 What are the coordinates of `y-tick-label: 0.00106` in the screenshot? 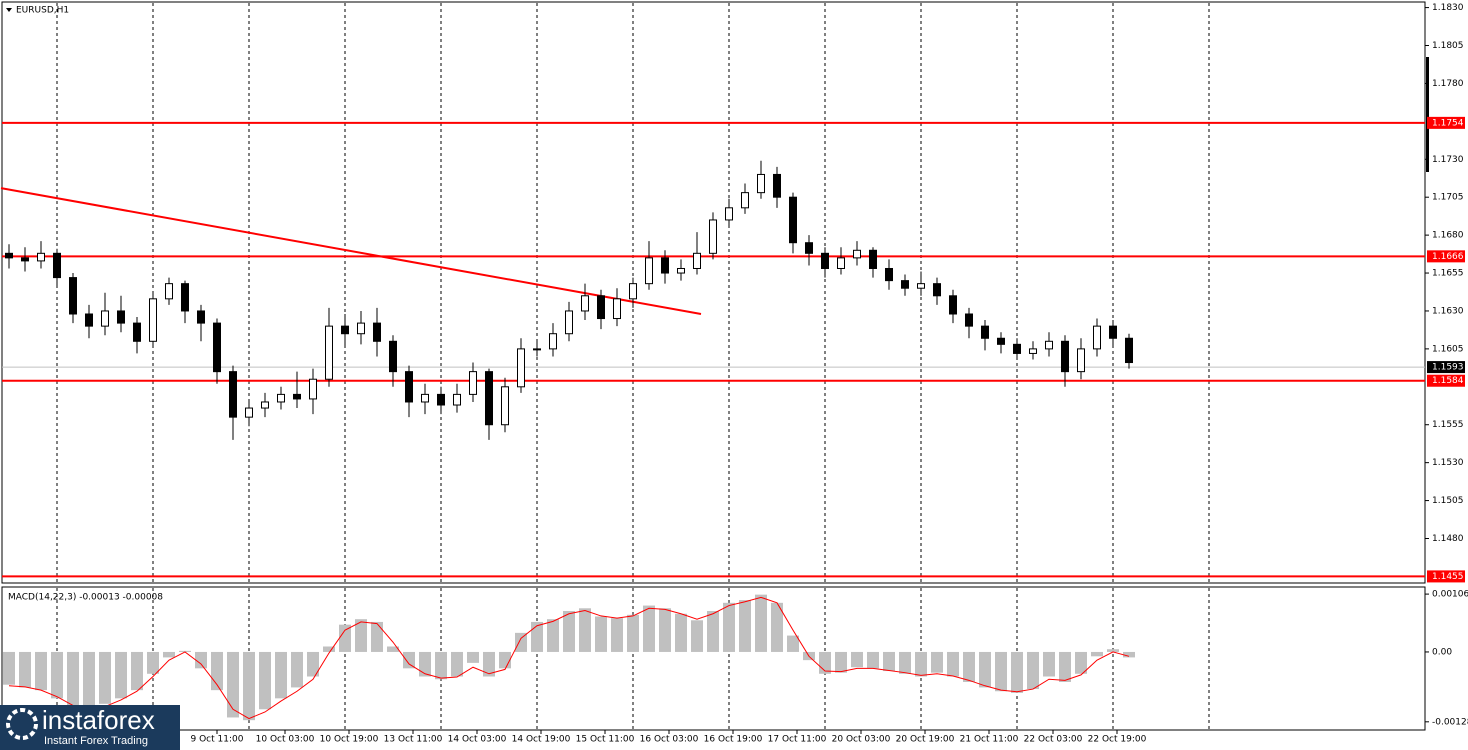 It's located at (1450, 595).